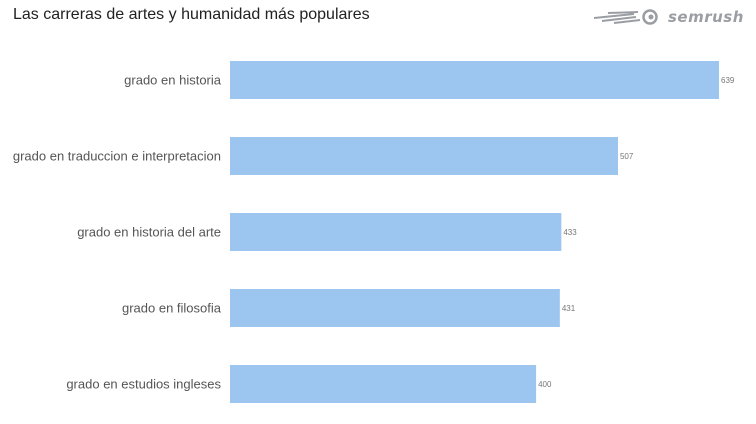  I want to click on semrush-logo: semrush, so click(669, 17).